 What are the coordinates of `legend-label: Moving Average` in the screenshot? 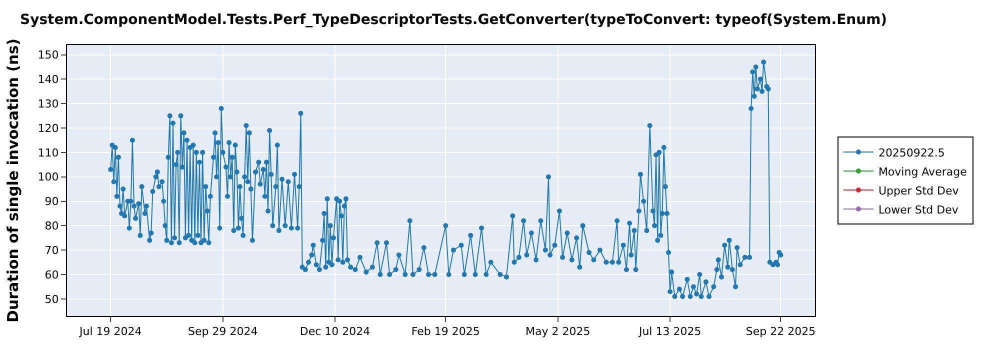 It's located at (923, 171).